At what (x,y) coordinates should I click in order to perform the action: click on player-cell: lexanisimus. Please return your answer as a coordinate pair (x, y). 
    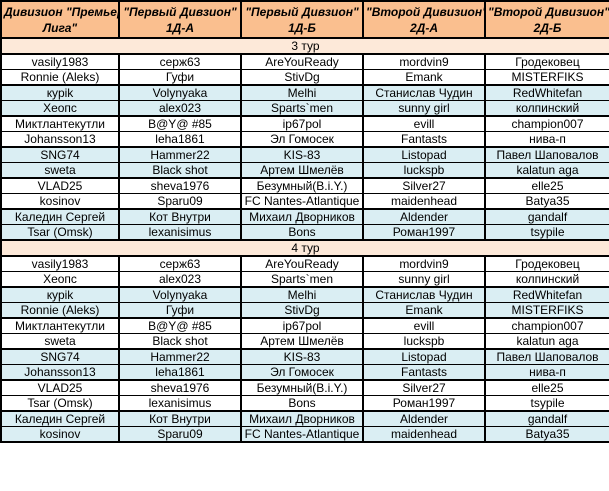
    Looking at the image, I should click on (180, 232).